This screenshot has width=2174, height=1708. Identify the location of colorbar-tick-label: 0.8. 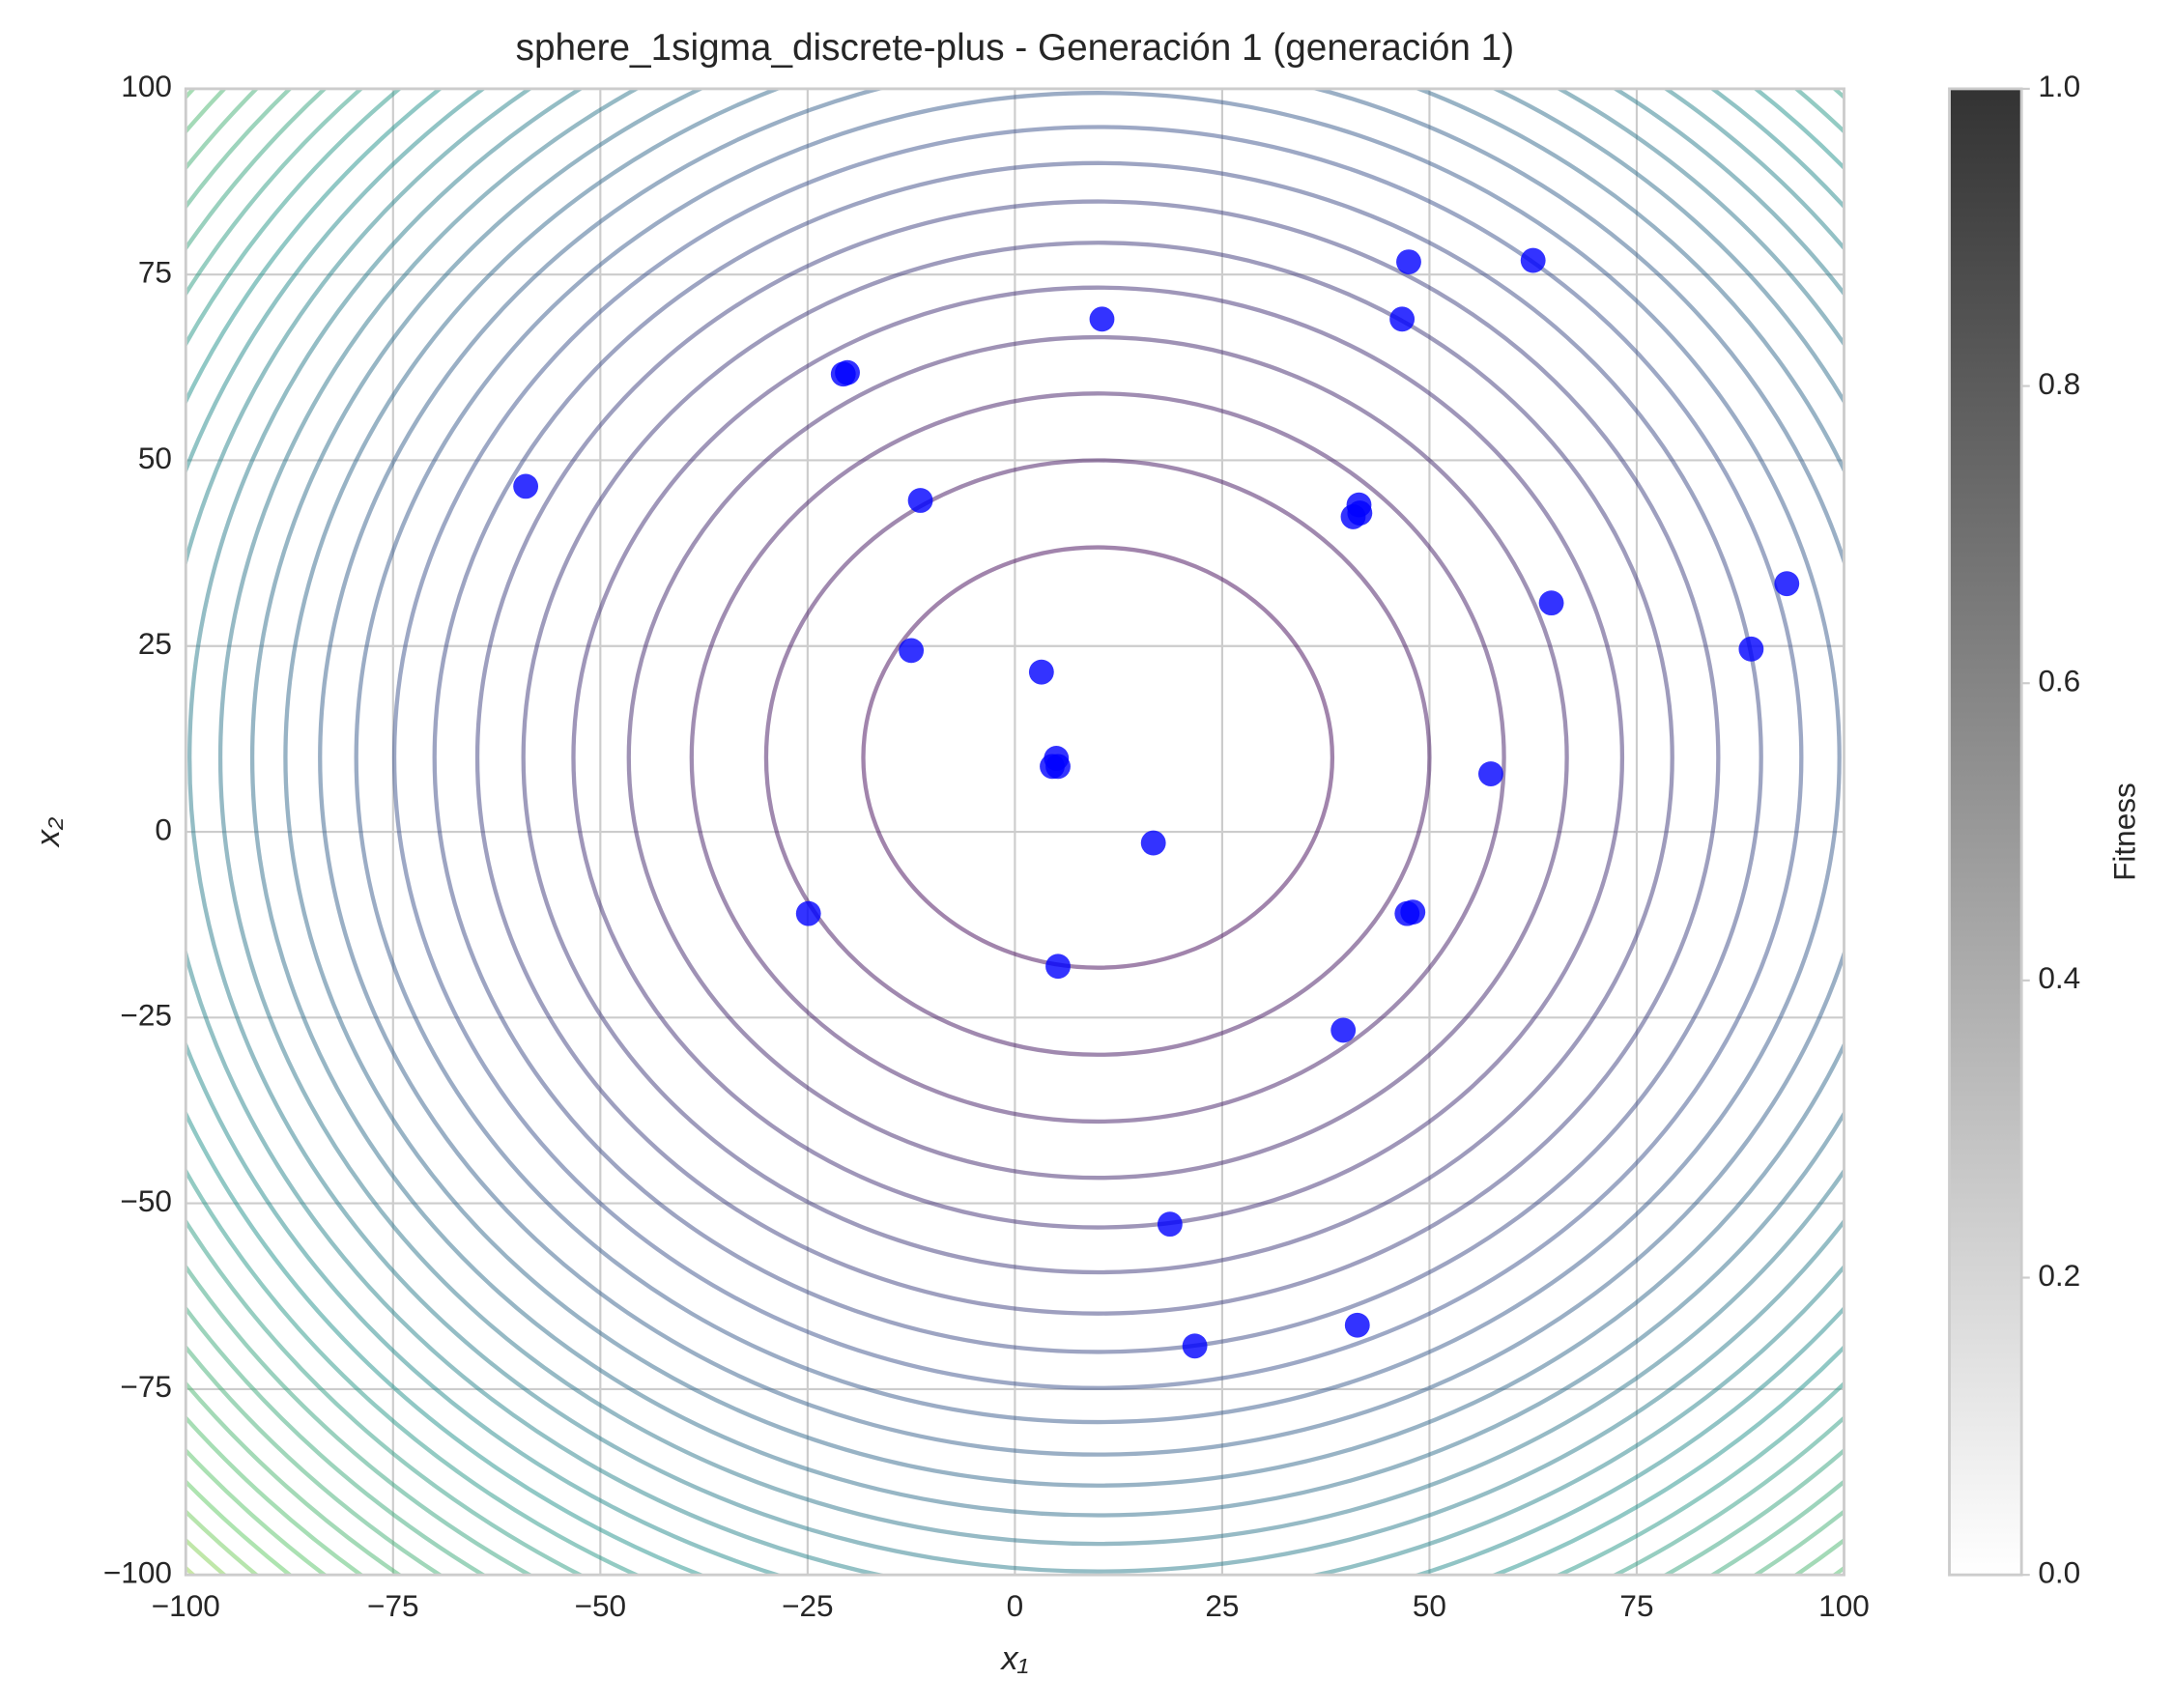
(2059, 384).